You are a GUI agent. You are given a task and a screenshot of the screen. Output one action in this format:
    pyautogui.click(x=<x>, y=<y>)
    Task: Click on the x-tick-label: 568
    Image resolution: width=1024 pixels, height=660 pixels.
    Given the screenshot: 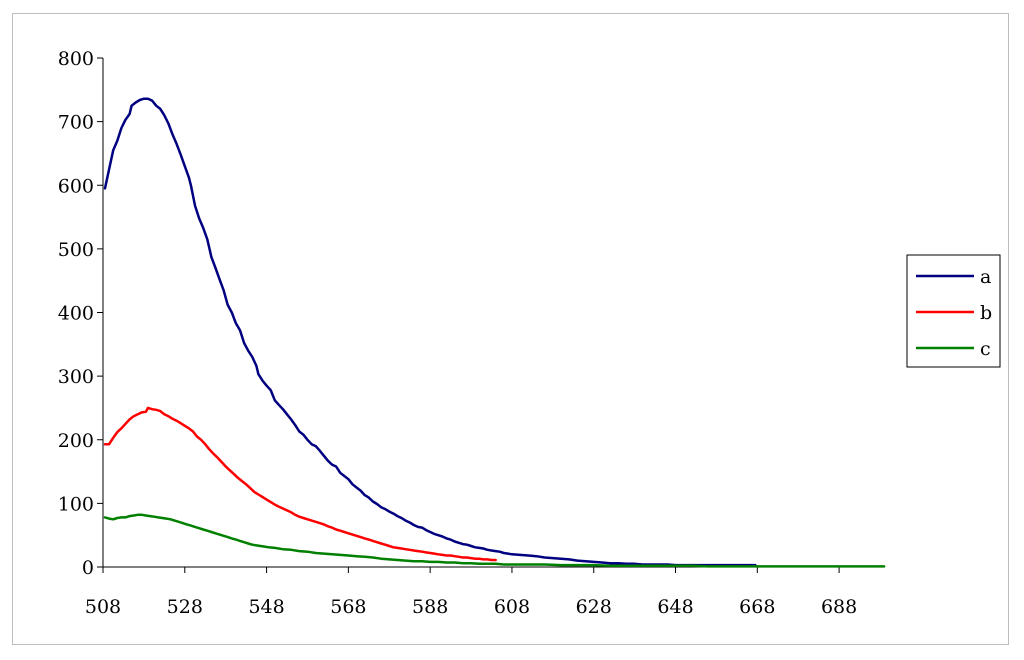 What is the action you would take?
    pyautogui.click(x=348, y=607)
    